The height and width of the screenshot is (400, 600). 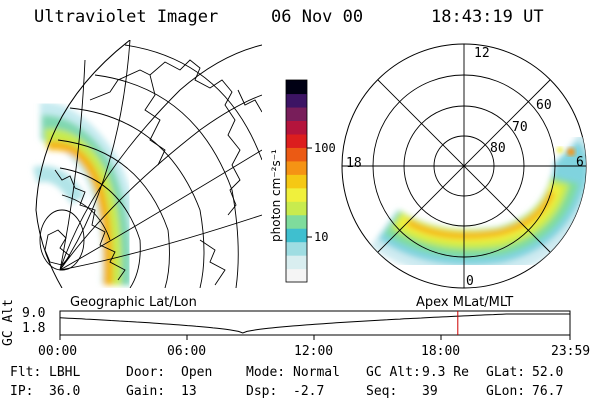 What do you see at coordinates (580, 162) in the screenshot?
I see `mlt-label-6: 6` at bounding box center [580, 162].